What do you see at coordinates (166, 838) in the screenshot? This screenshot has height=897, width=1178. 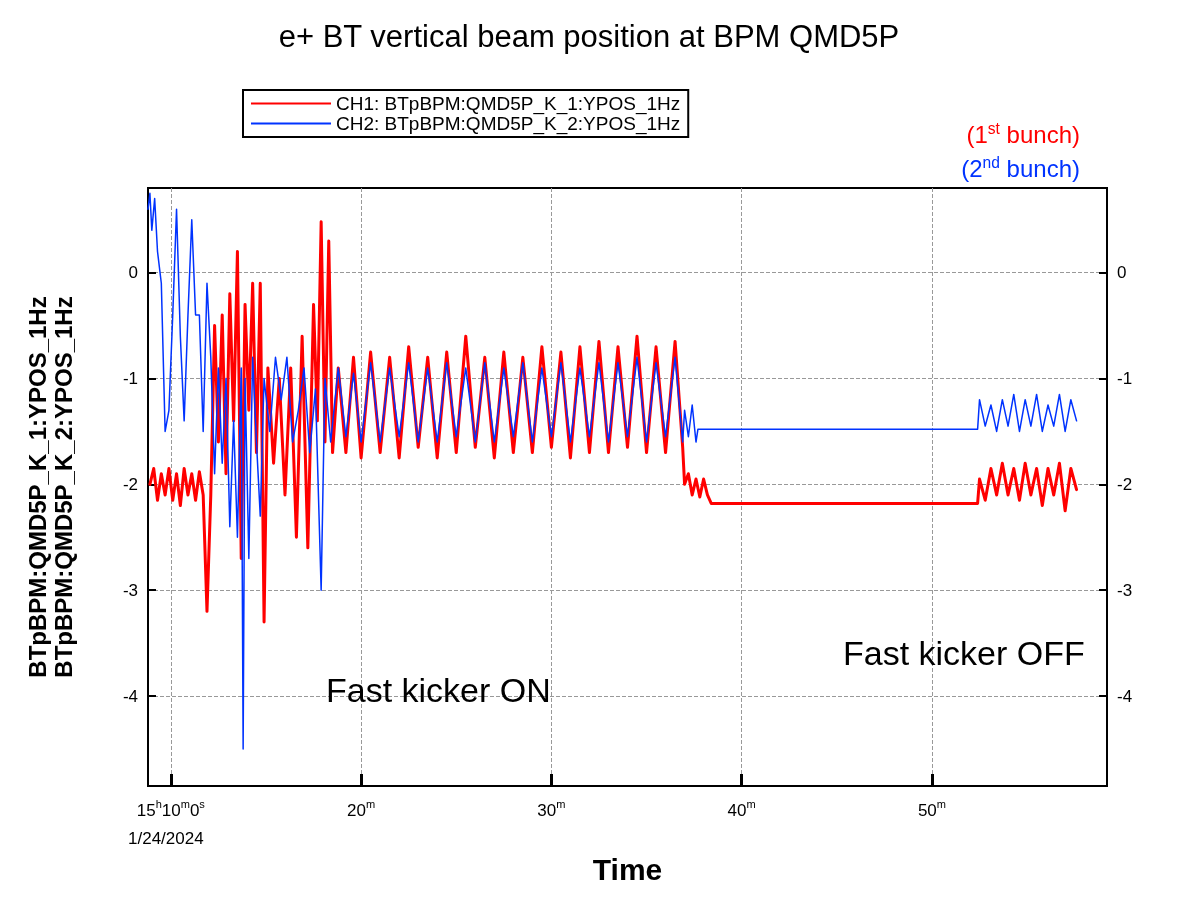 I see `text: 1/24/2024` at bounding box center [166, 838].